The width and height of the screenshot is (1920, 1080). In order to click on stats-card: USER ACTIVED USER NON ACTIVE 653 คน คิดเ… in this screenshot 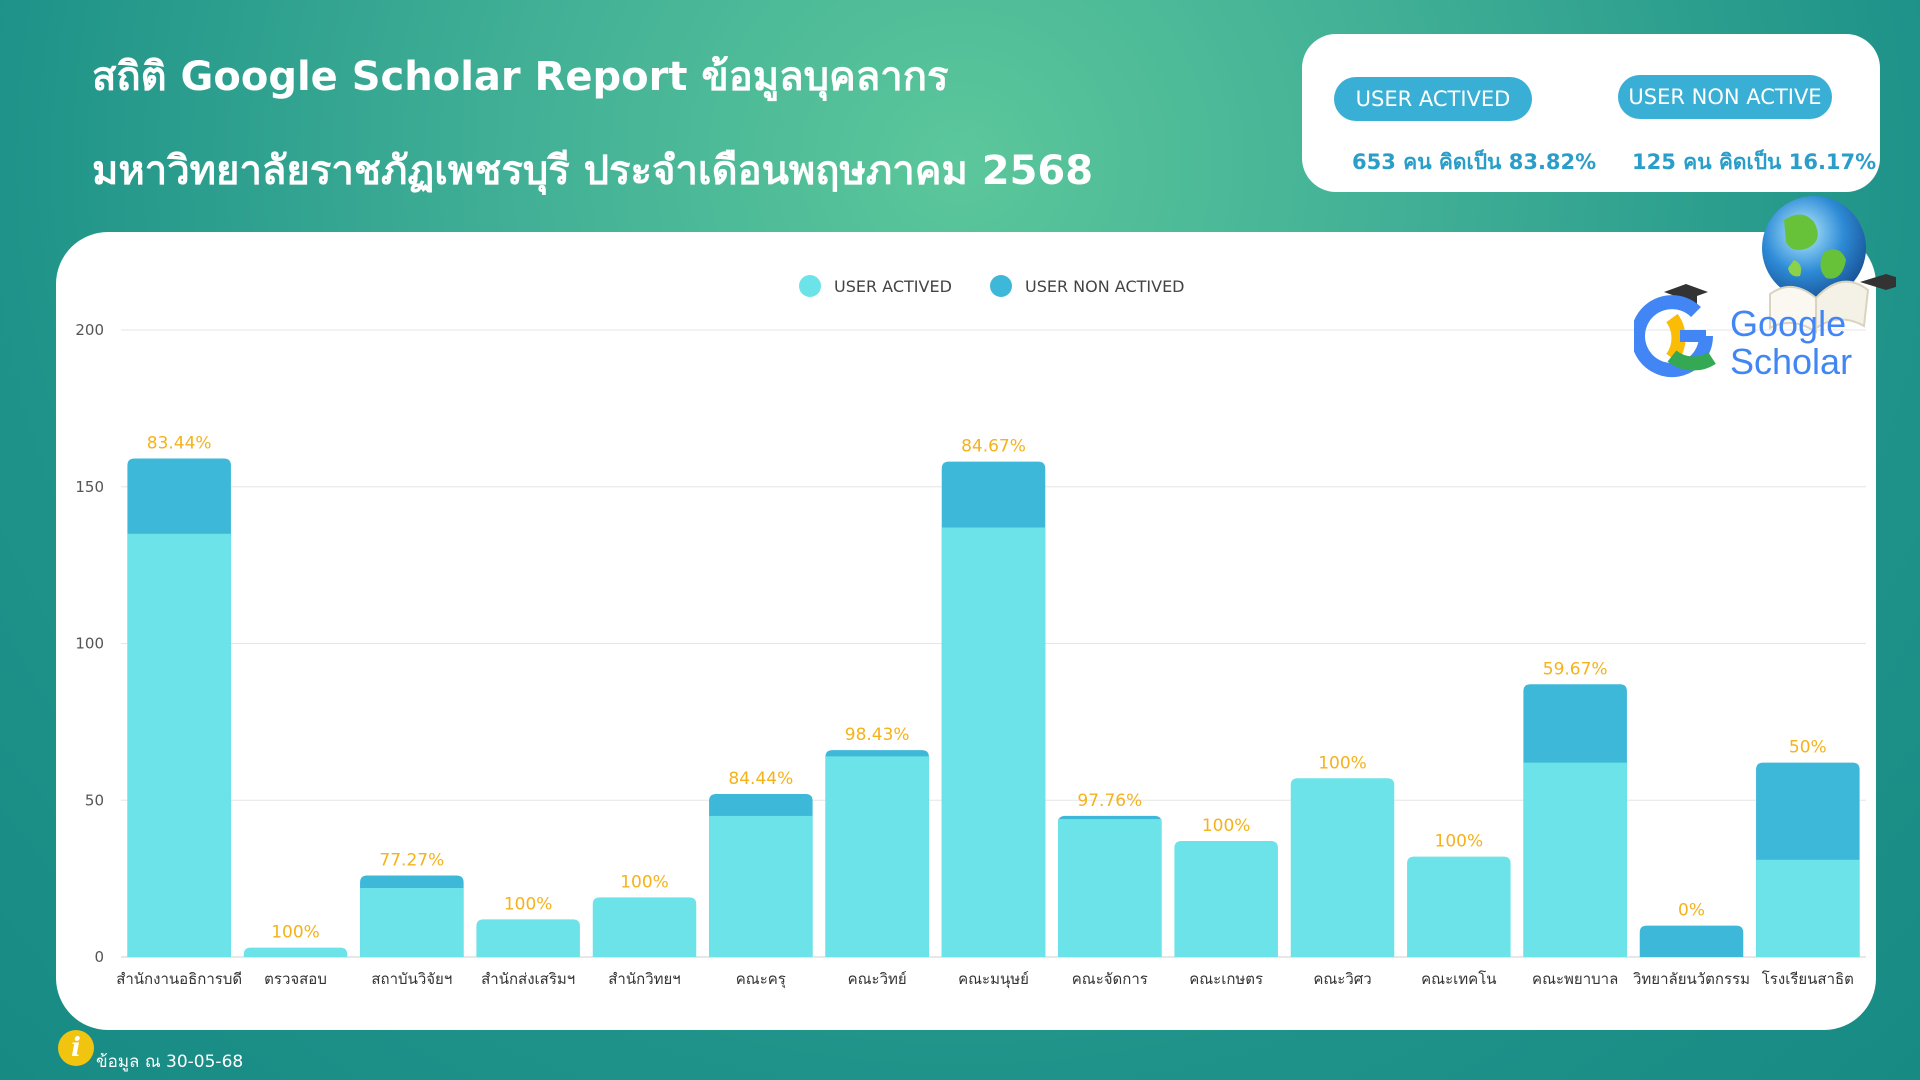, I will do `click(1591, 113)`.